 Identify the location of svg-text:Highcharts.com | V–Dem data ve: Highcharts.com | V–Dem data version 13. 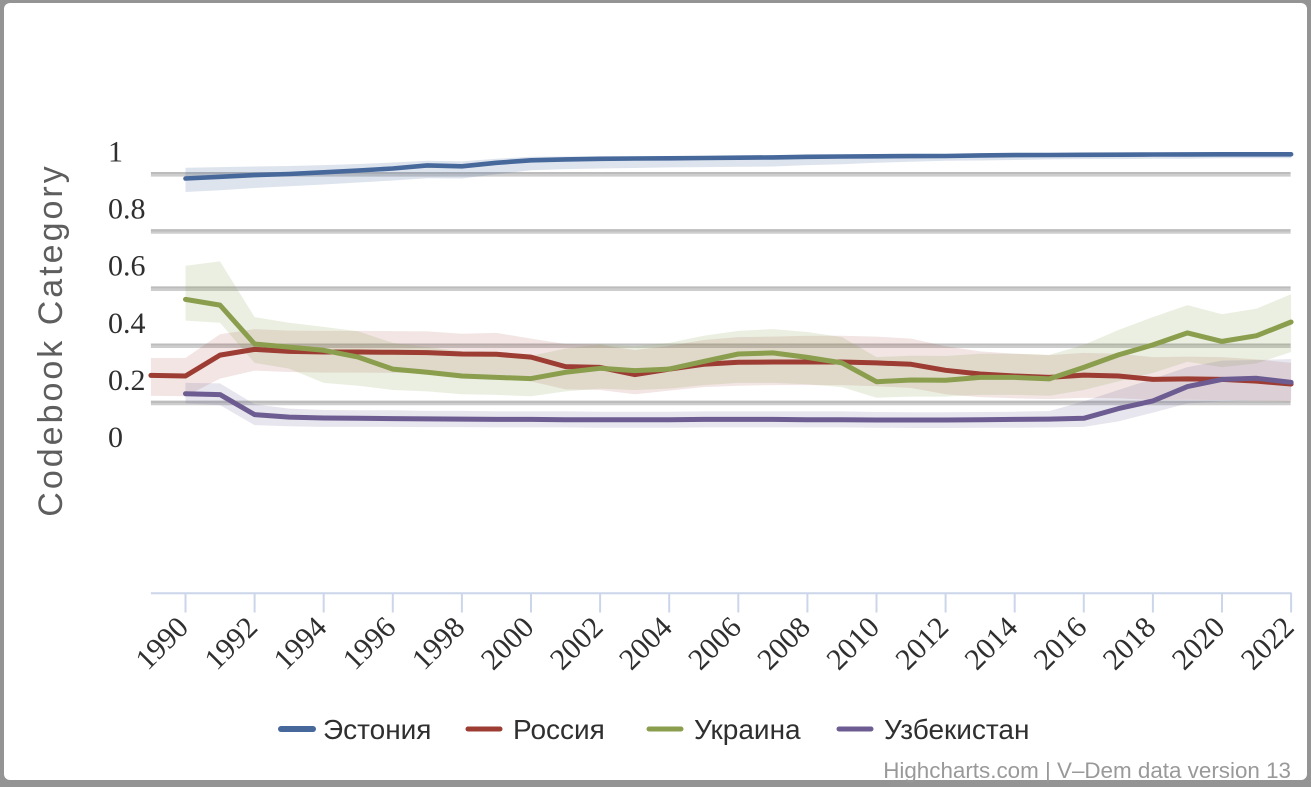
(1087, 770).